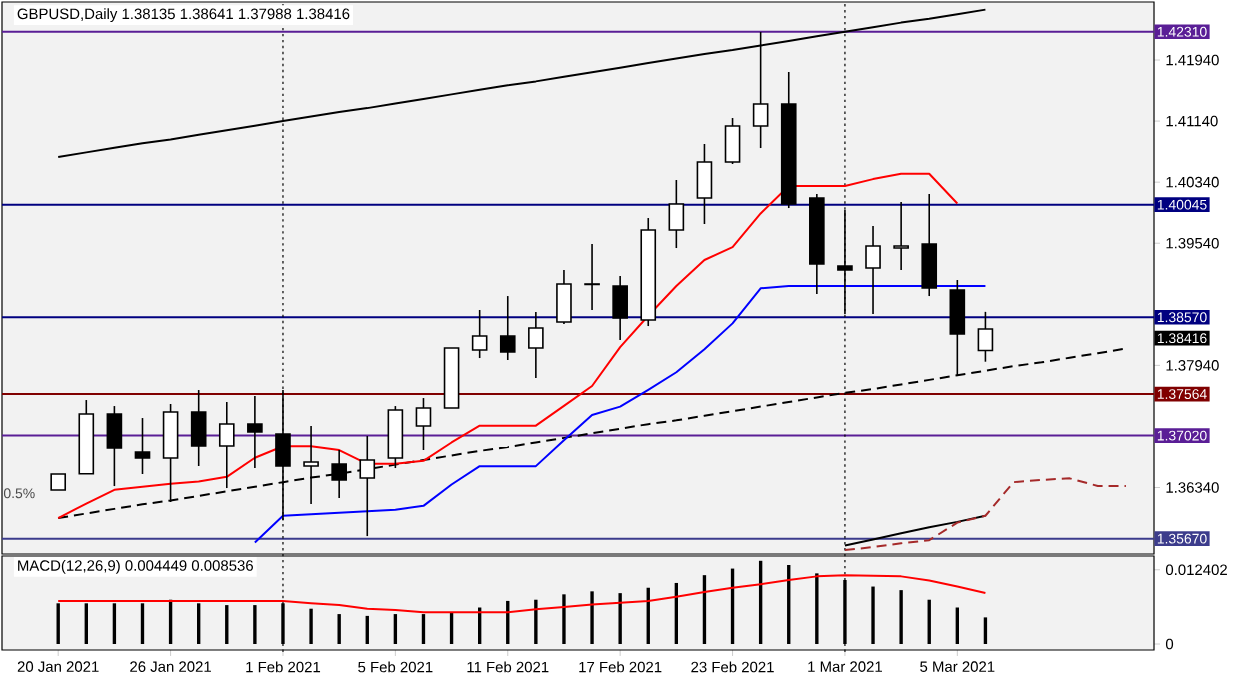 The image size is (1240, 688). Describe the element at coordinates (985, 514) in the screenshot. I see `line-series` at that location.